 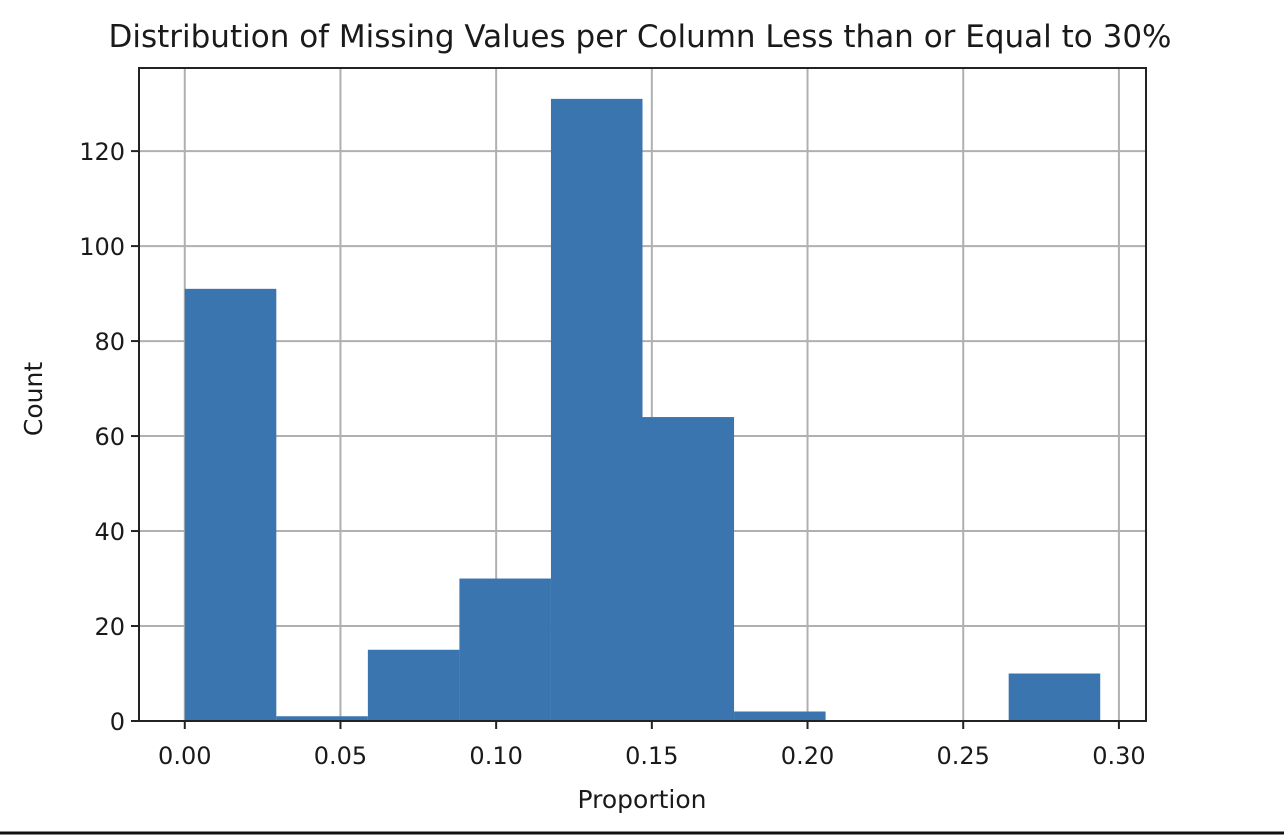 I want to click on y-tick-label: 60, so click(x=109, y=437).